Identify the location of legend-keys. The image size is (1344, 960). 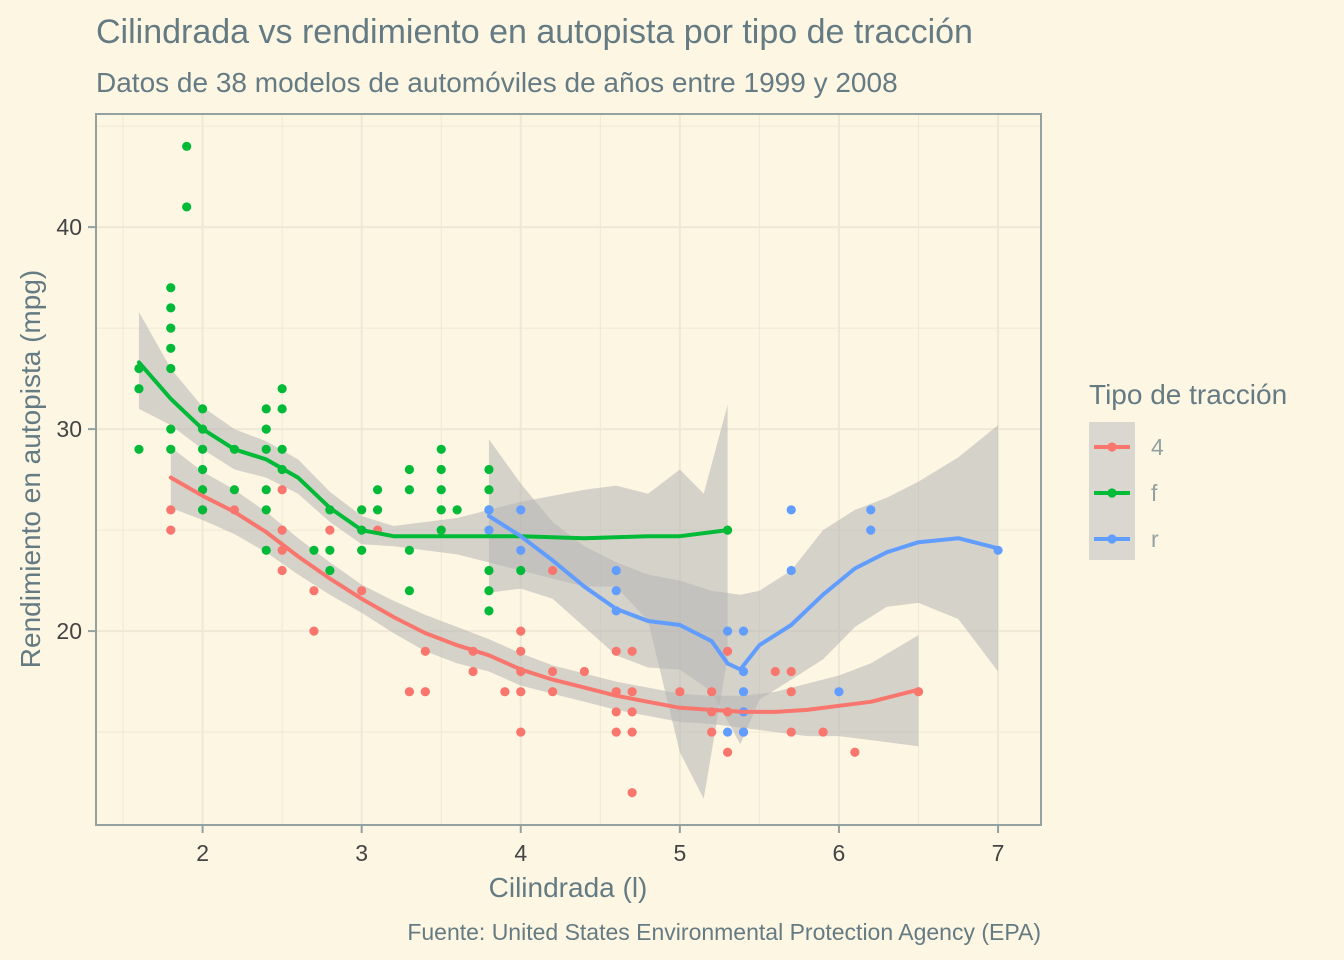
(1112, 493).